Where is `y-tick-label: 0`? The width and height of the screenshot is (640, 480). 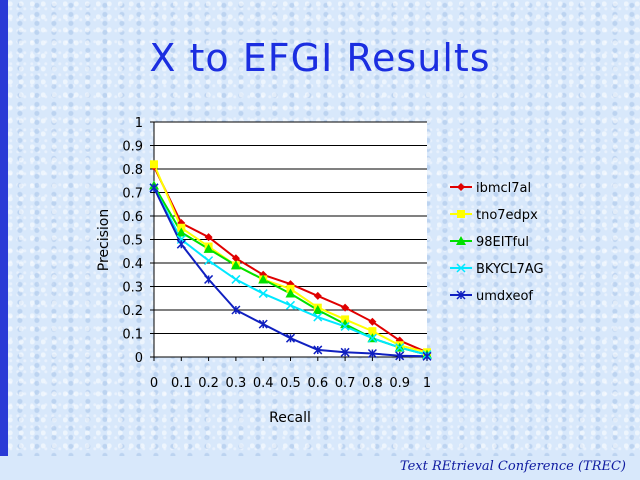 y-tick-label: 0 is located at coordinates (139, 358).